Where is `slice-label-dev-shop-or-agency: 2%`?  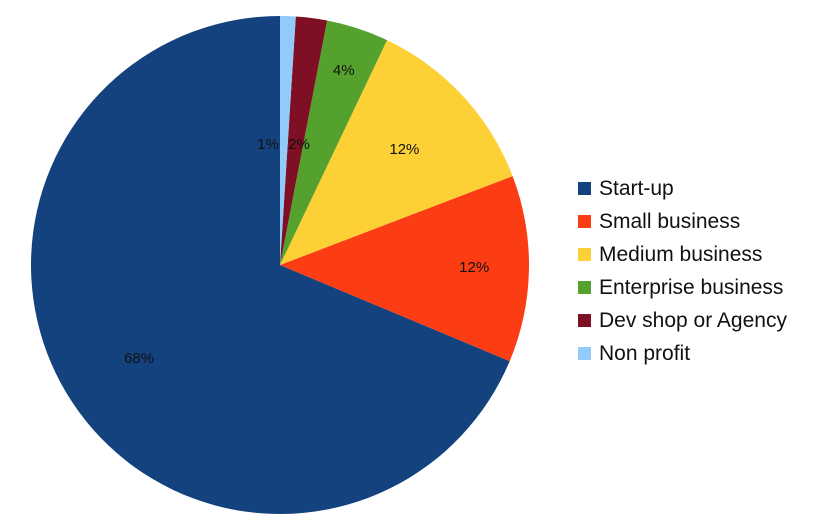 slice-label-dev-shop-or-agency: 2% is located at coordinates (299, 144).